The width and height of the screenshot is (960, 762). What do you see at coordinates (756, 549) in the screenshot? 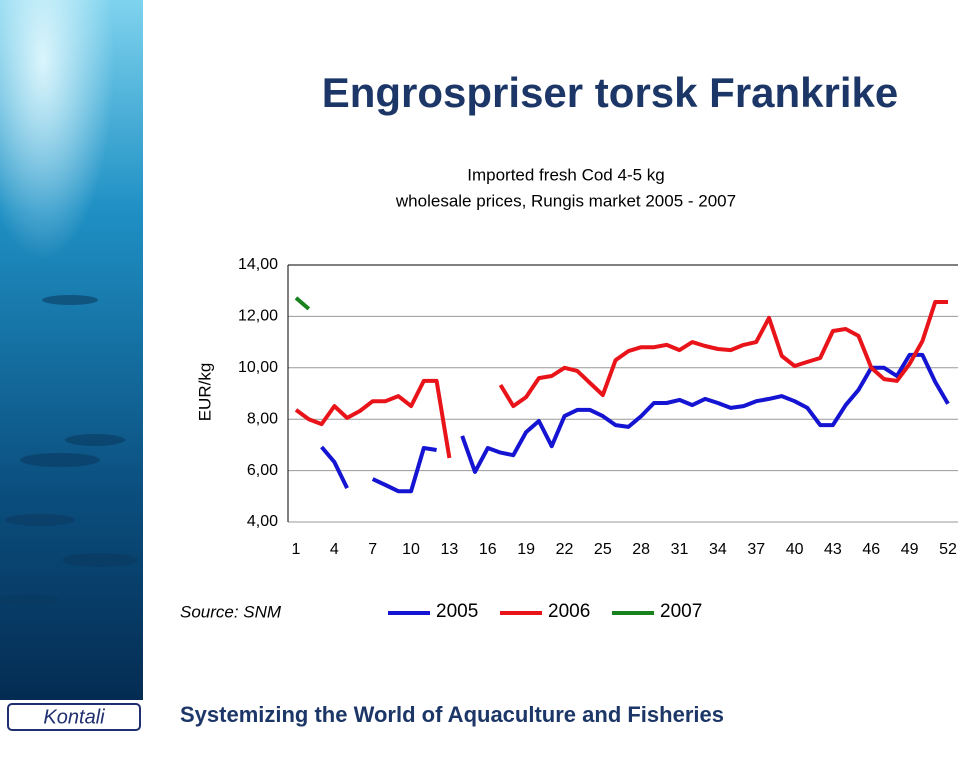
I see `x-tick-label: 37` at bounding box center [756, 549].